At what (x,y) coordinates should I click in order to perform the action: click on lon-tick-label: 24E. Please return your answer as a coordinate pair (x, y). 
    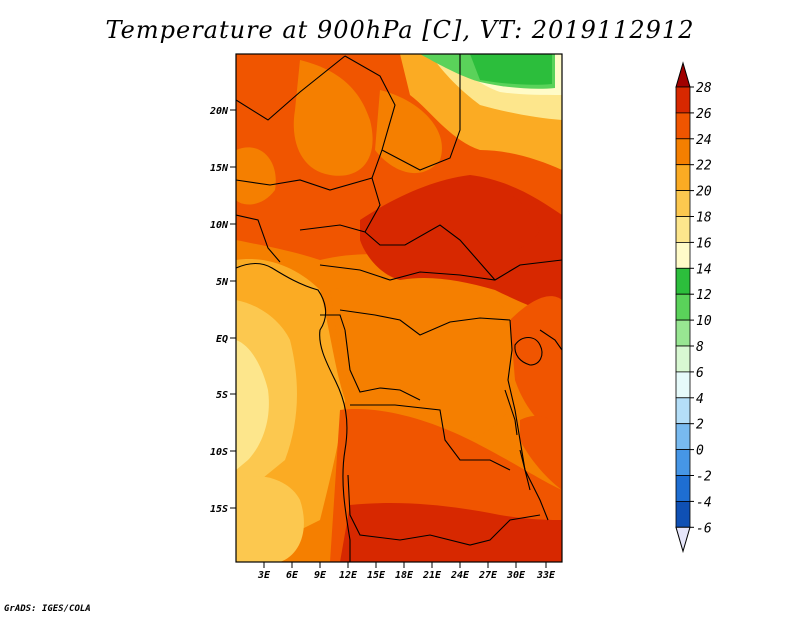
    Looking at the image, I should click on (460, 575).